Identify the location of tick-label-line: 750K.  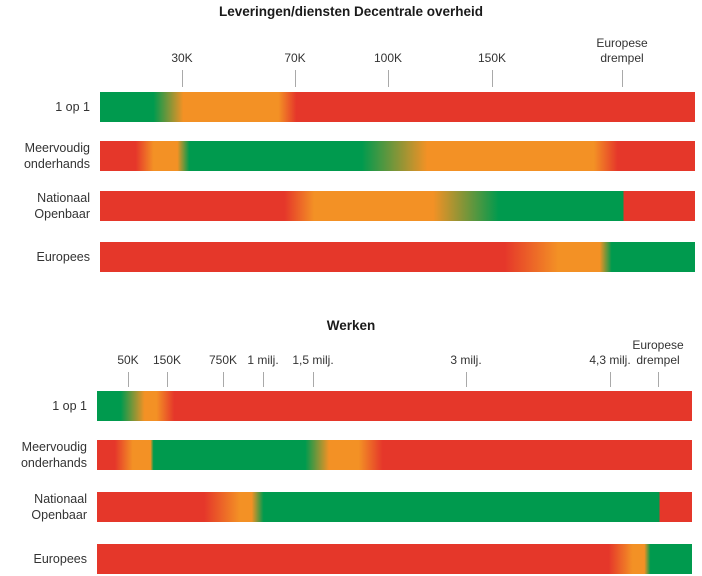
(223, 360).